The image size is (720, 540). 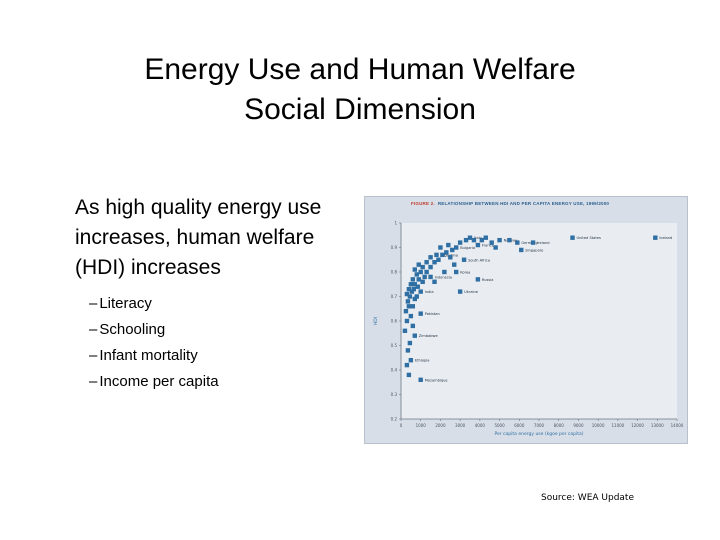 I want to click on point-label: Korea, so click(x=465, y=273).